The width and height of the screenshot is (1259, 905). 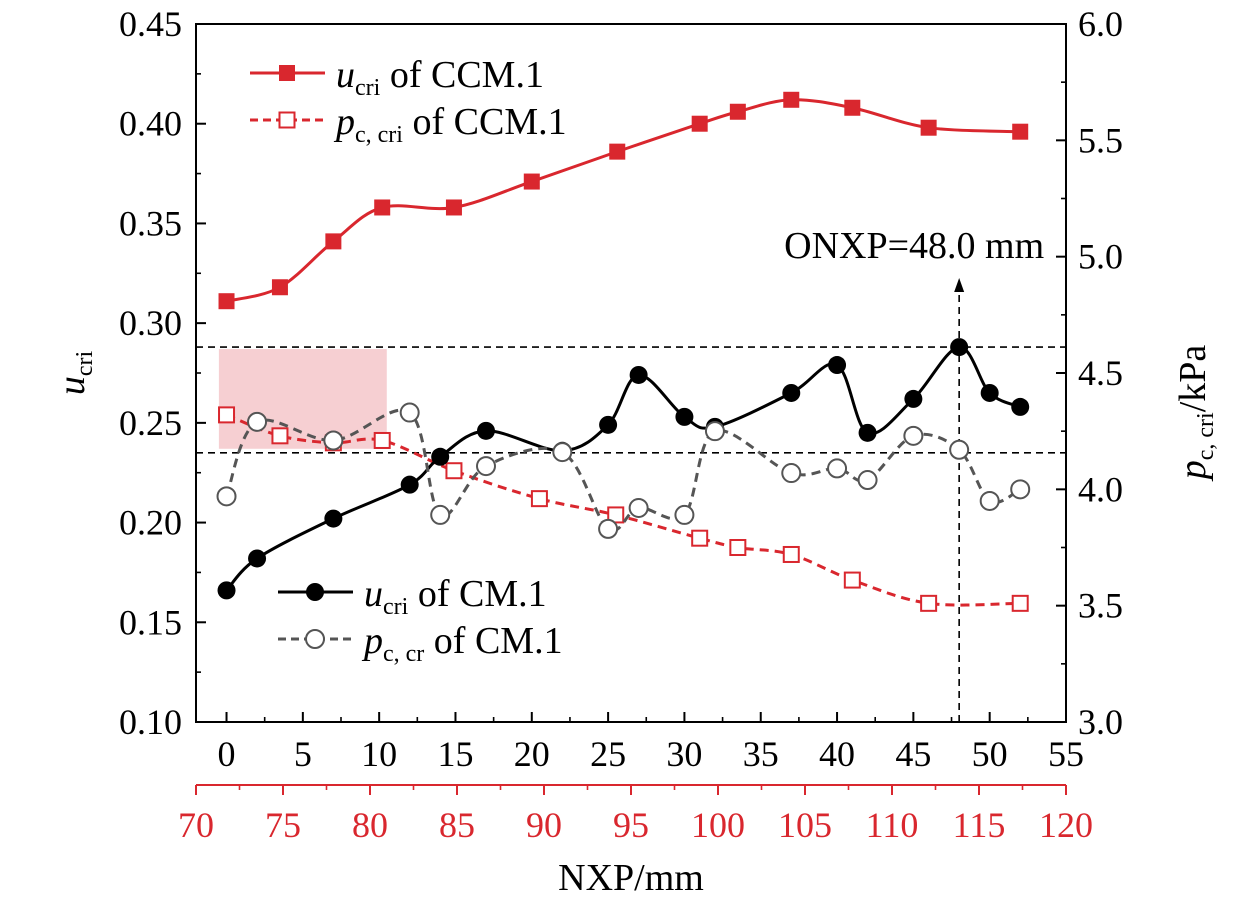 I want to click on shaded-region, so click(x=302, y=399).